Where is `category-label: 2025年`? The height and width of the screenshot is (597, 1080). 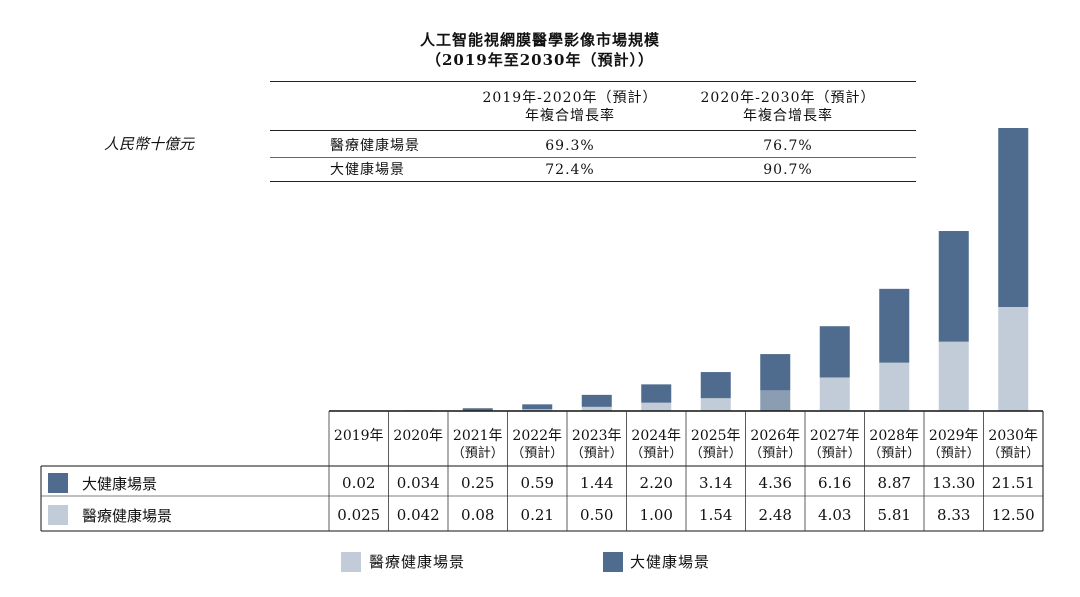 category-label: 2025年 is located at coordinates (716, 436).